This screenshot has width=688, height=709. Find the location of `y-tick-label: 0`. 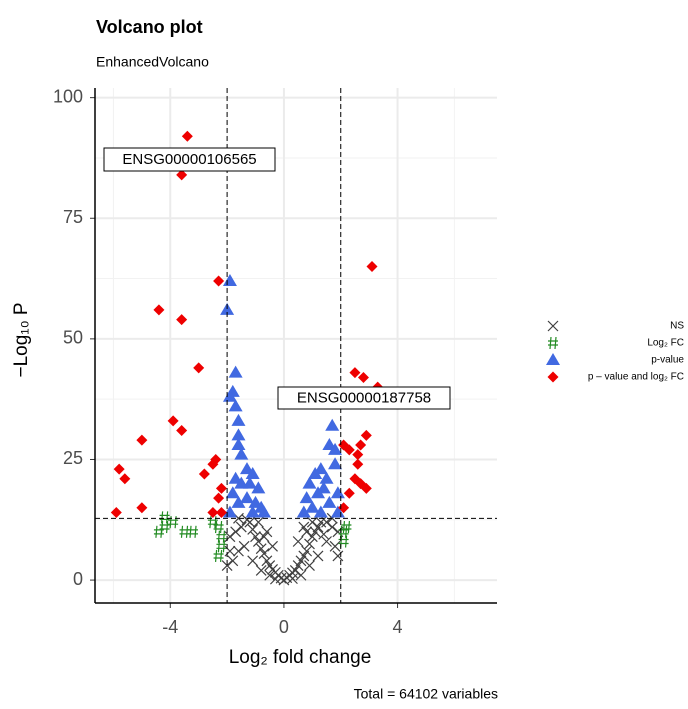

y-tick-label: 0 is located at coordinates (78, 579).